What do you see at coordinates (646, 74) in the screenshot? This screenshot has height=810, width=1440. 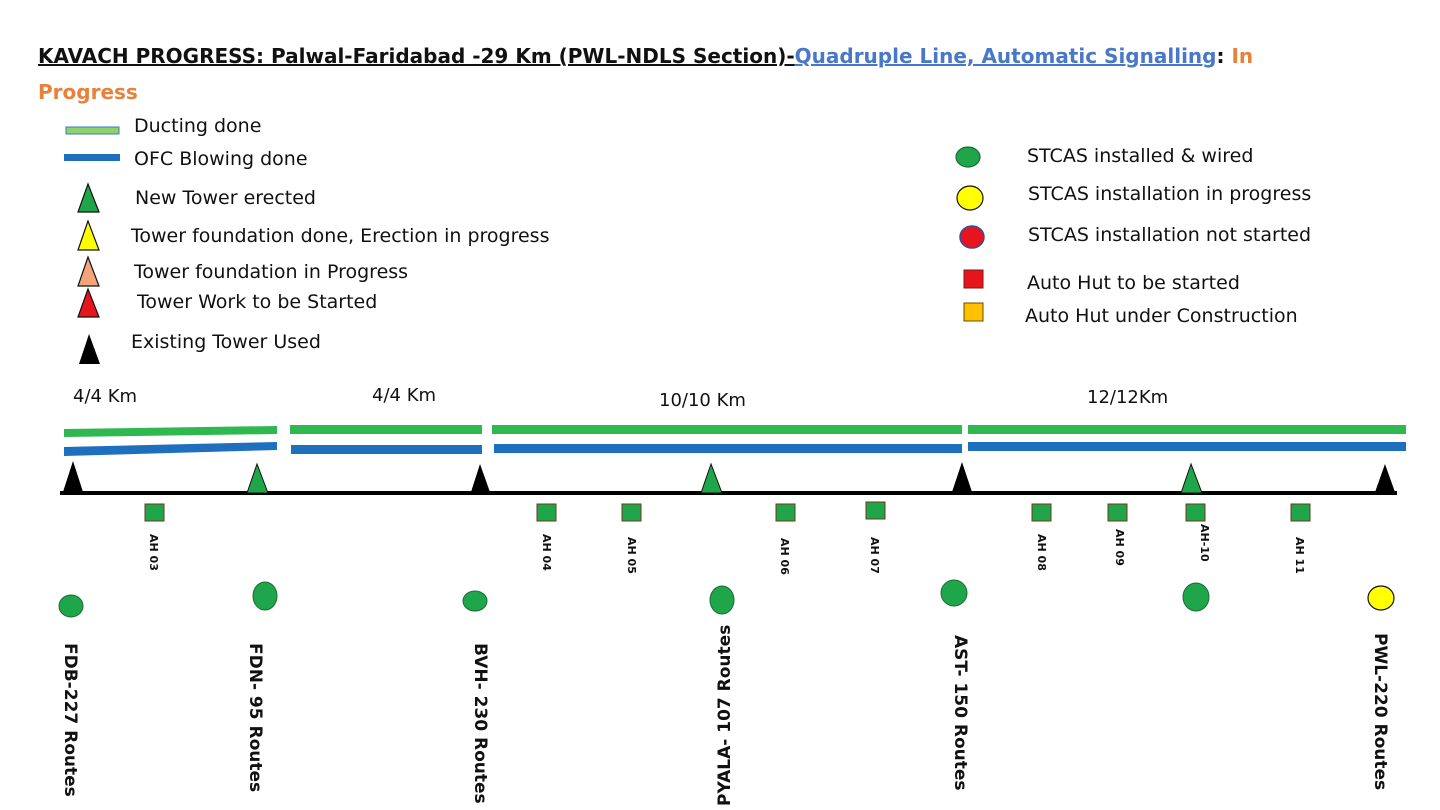 I see `title-status: In Progress` at bounding box center [646, 74].